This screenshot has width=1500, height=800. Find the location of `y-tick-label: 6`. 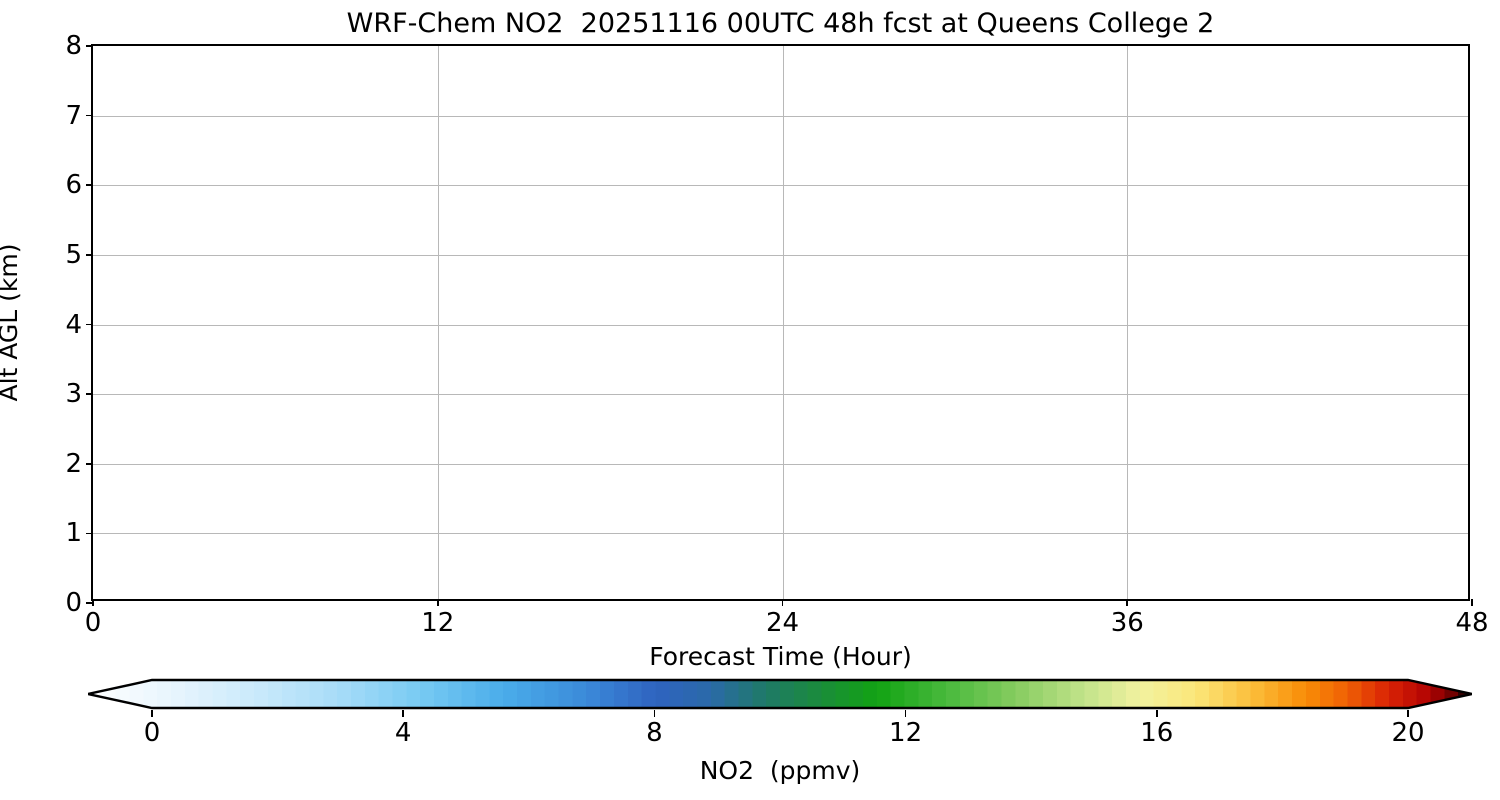

y-tick-label: 6 is located at coordinates (73, 185).